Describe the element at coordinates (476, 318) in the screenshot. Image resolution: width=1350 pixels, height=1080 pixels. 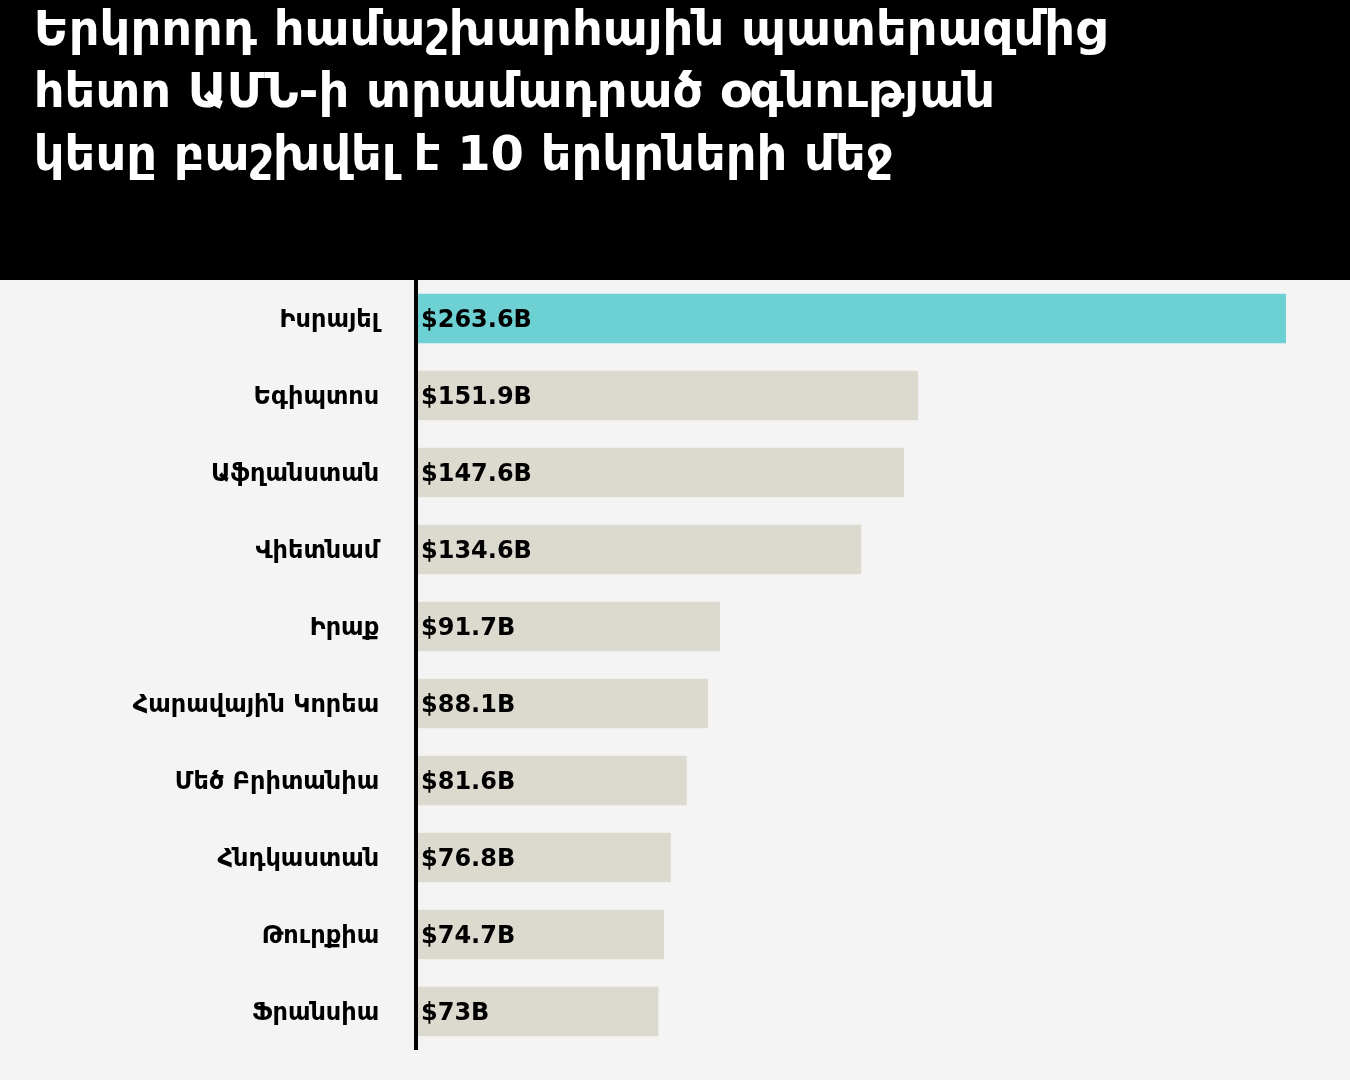
I see `data-label: $263.6B` at that location.